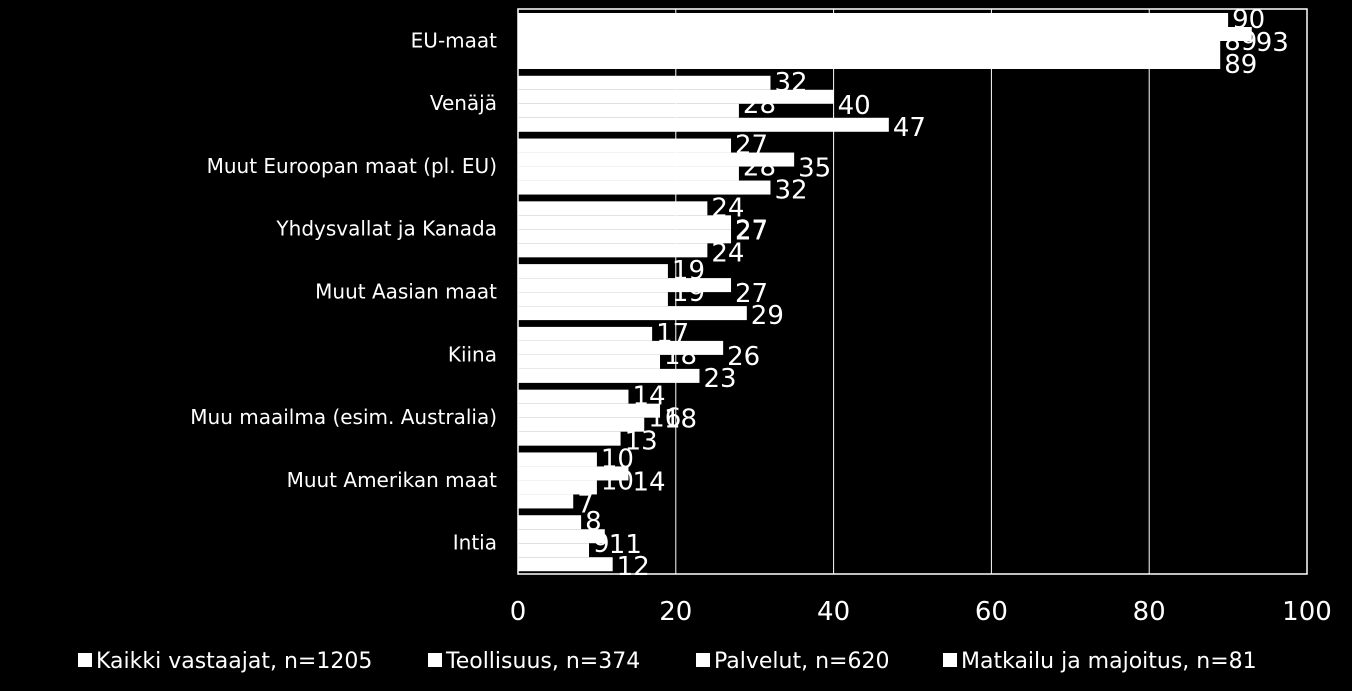  What do you see at coordinates (1149, 612) in the screenshot?
I see `x-tick-label: 80` at bounding box center [1149, 612].